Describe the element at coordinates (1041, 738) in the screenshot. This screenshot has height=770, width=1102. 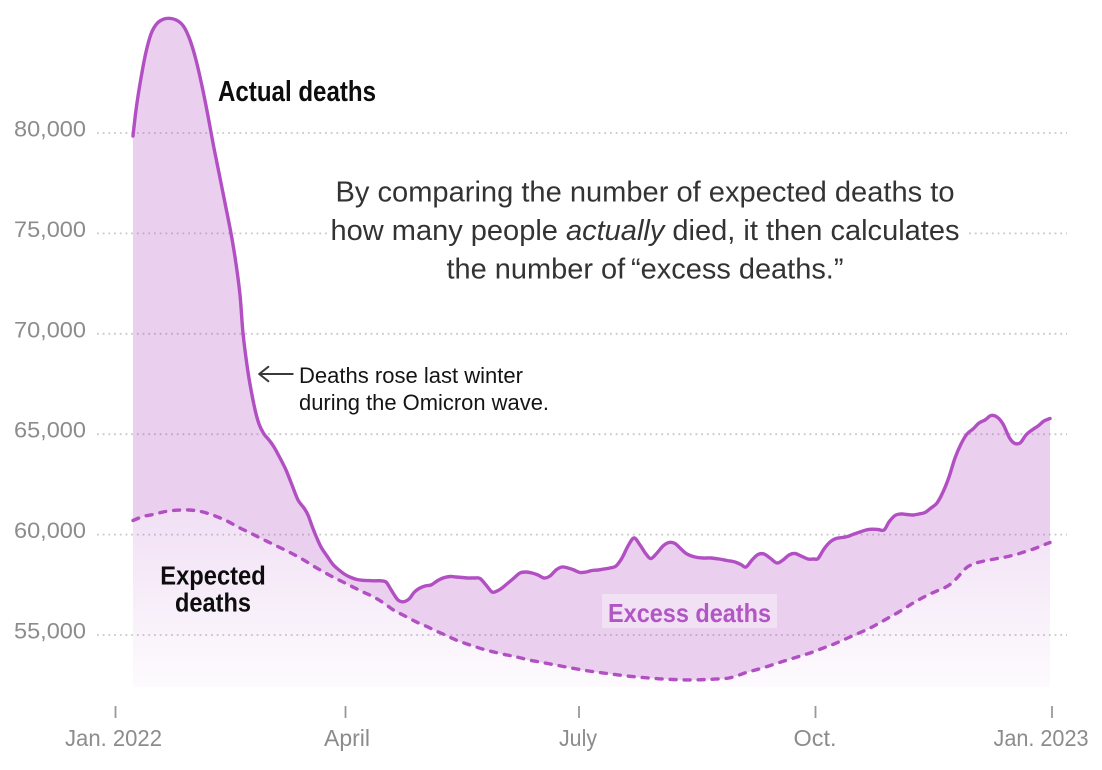
I see `svg-text: Jan. 2023` at that location.